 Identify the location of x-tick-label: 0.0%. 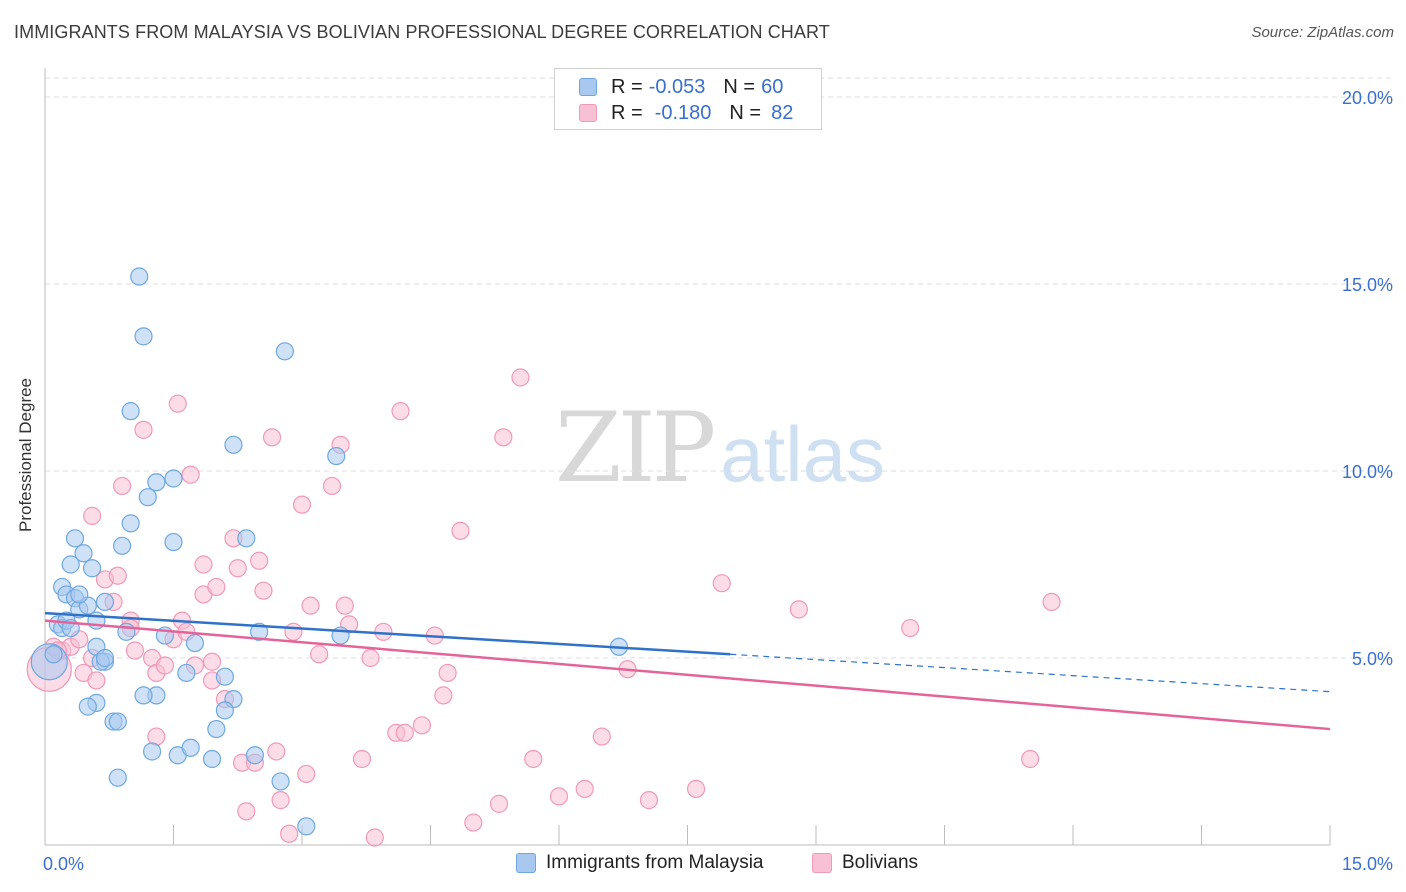
(63, 864).